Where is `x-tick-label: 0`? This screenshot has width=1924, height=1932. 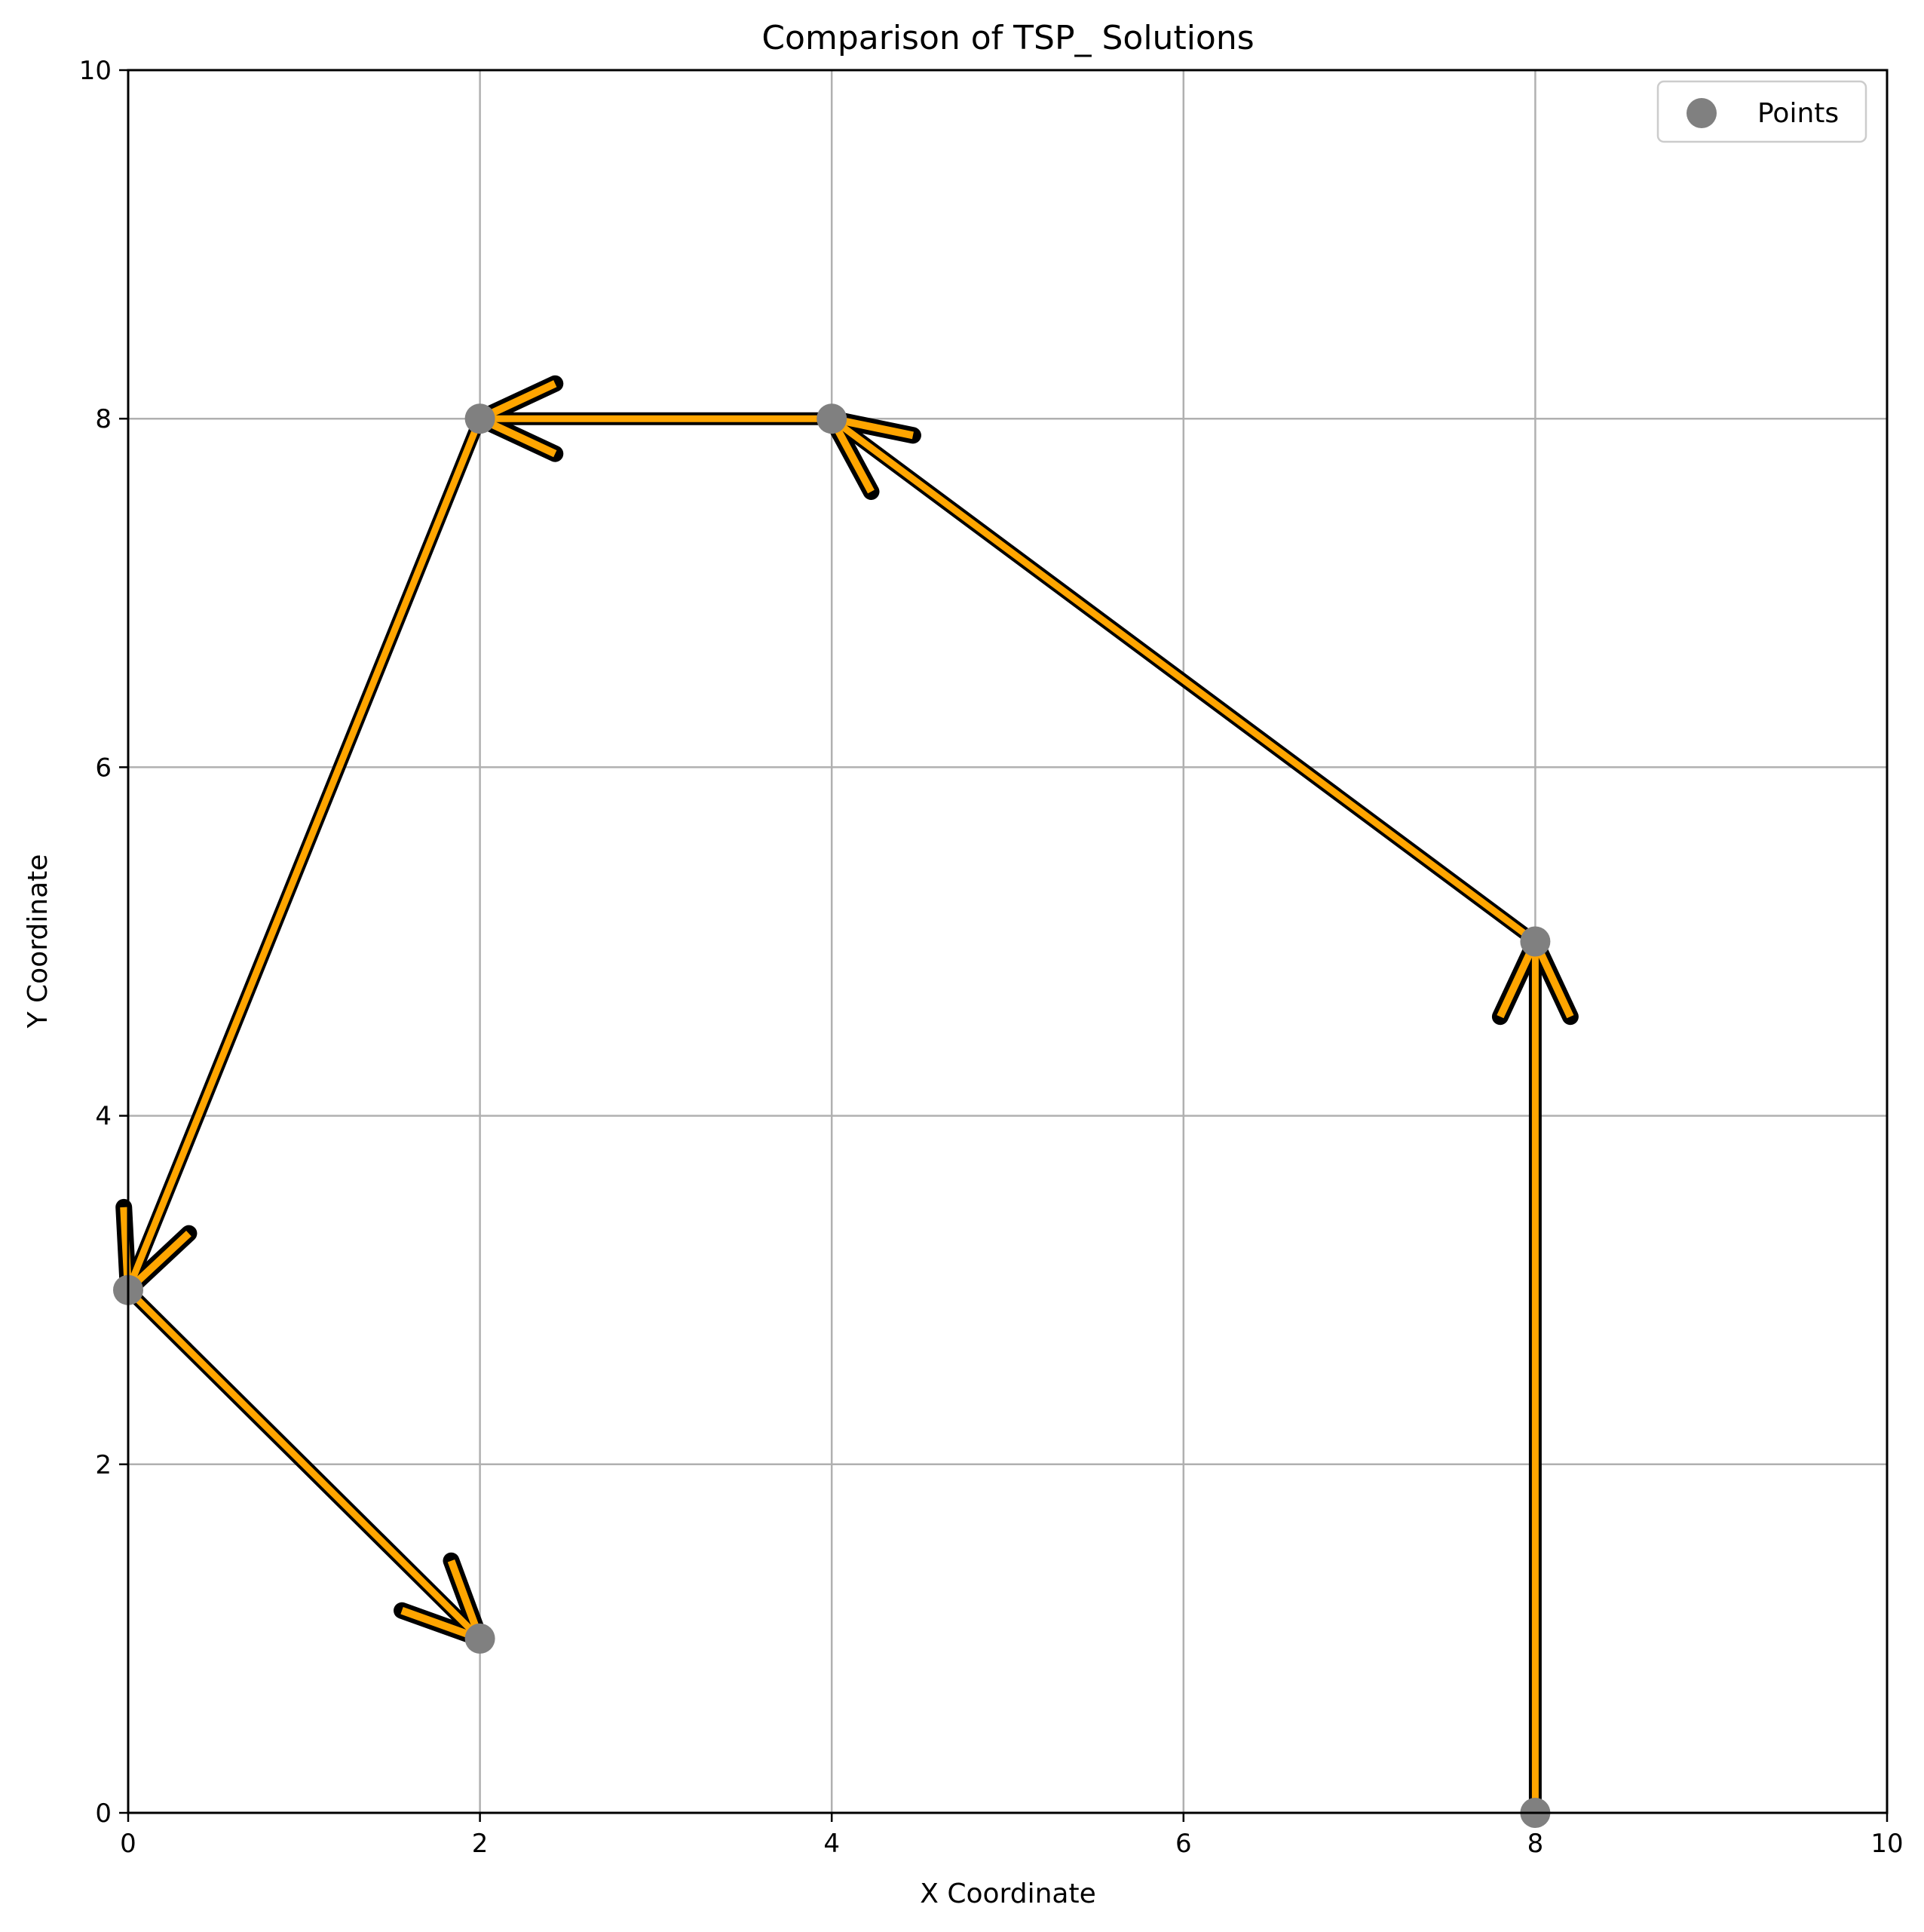 x-tick-label: 0 is located at coordinates (128, 1844).